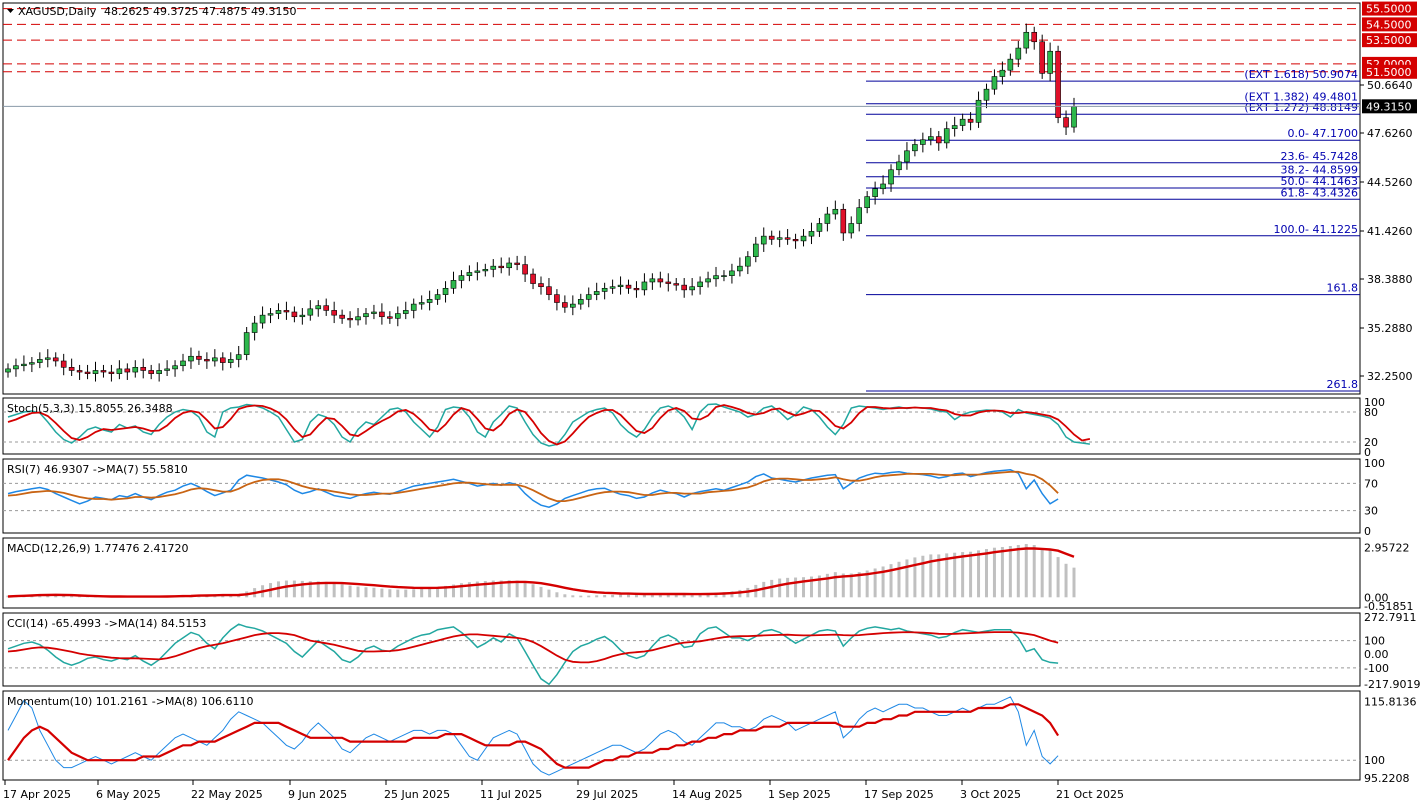  I want to click on stoch-axis-label: 100, so click(1374, 402).